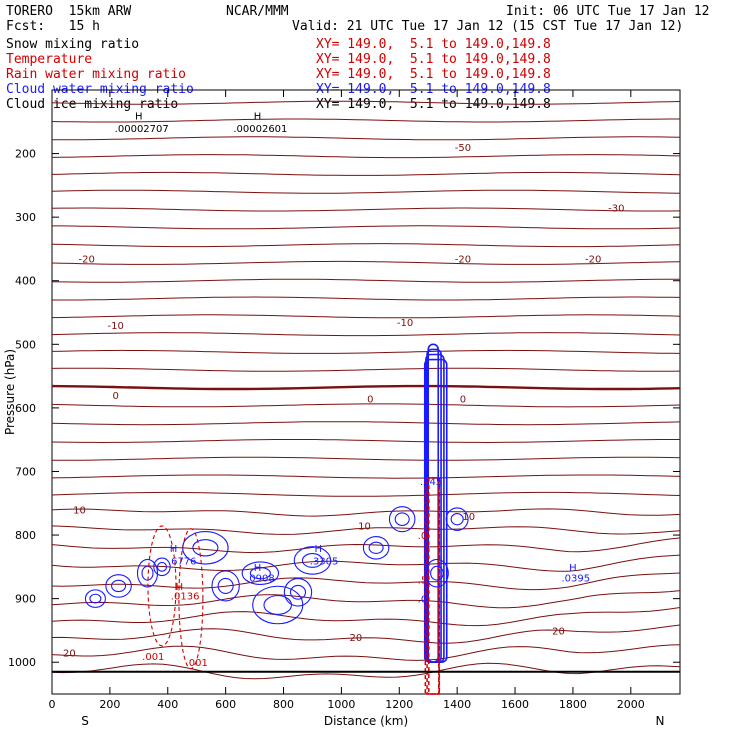  Describe the element at coordinates (225, 704) in the screenshot. I see `x-tick-label: 600` at that location.